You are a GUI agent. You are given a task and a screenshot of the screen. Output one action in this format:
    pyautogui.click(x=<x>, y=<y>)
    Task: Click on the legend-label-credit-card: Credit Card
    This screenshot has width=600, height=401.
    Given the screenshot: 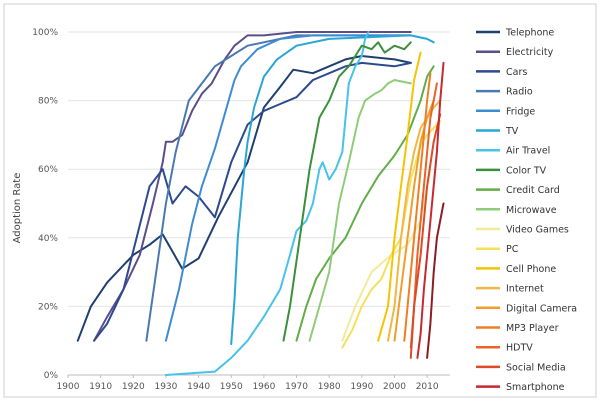 What is the action you would take?
    pyautogui.click(x=533, y=190)
    